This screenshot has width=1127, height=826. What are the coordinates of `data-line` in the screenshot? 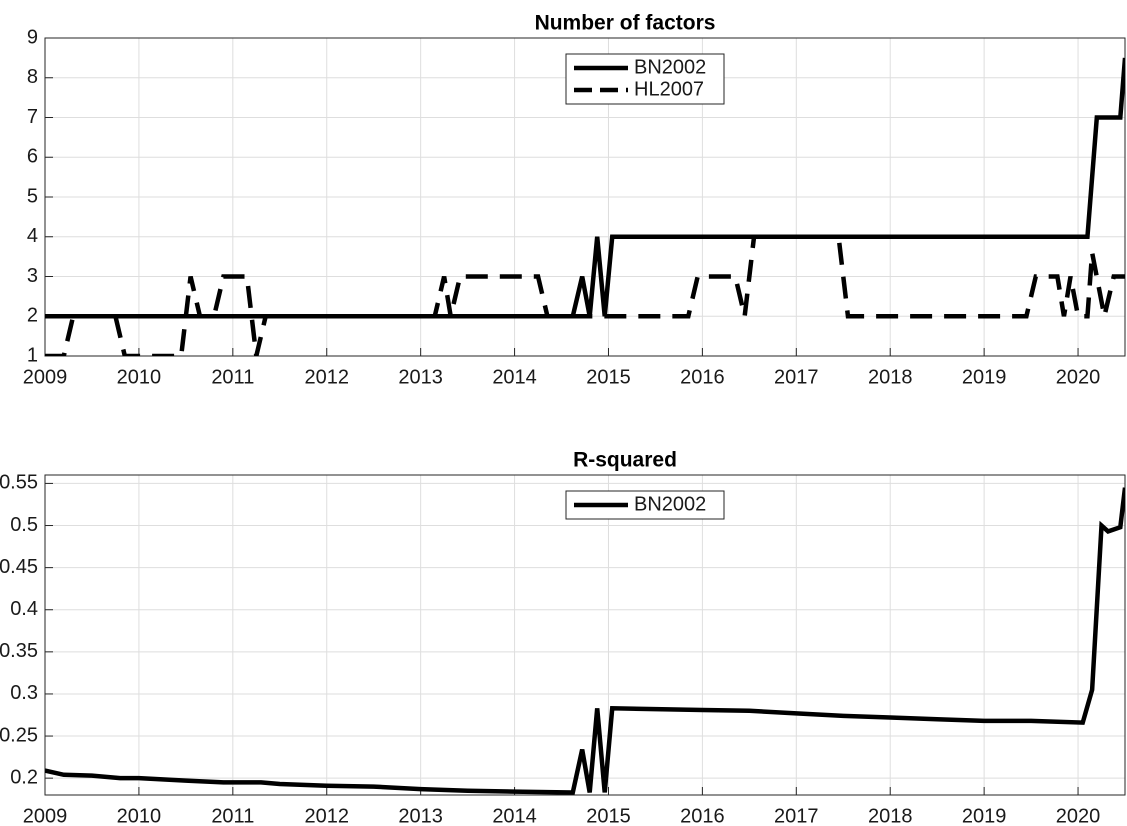 It's located at (585, 295).